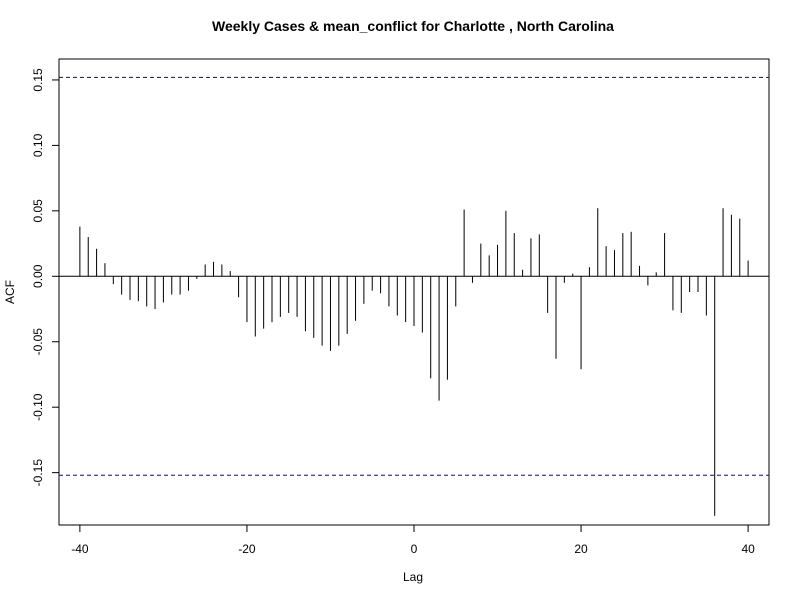 The width and height of the screenshot is (800, 600). I want to click on x-tick-label: -40, so click(80, 549).